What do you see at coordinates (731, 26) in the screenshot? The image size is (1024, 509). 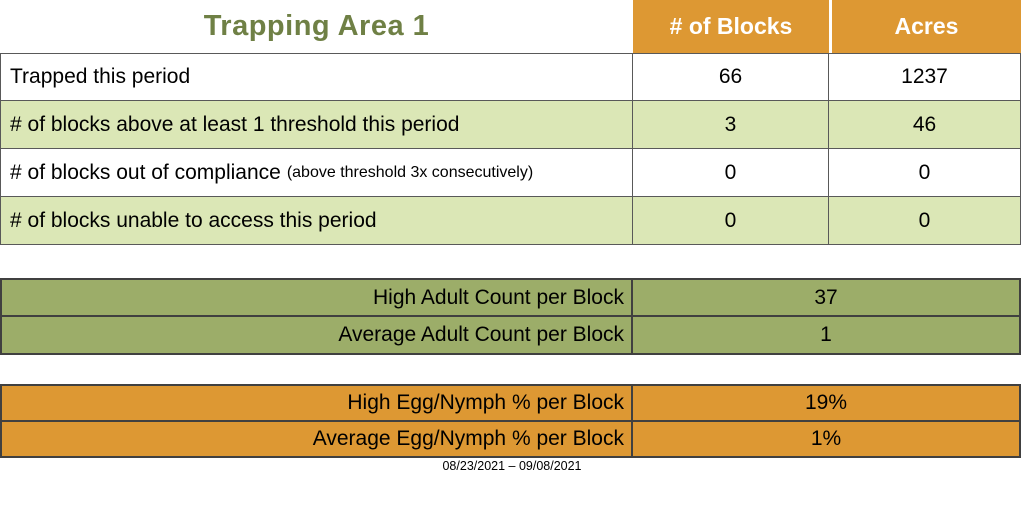 I see `column-header-blocks: # of Blocks` at bounding box center [731, 26].